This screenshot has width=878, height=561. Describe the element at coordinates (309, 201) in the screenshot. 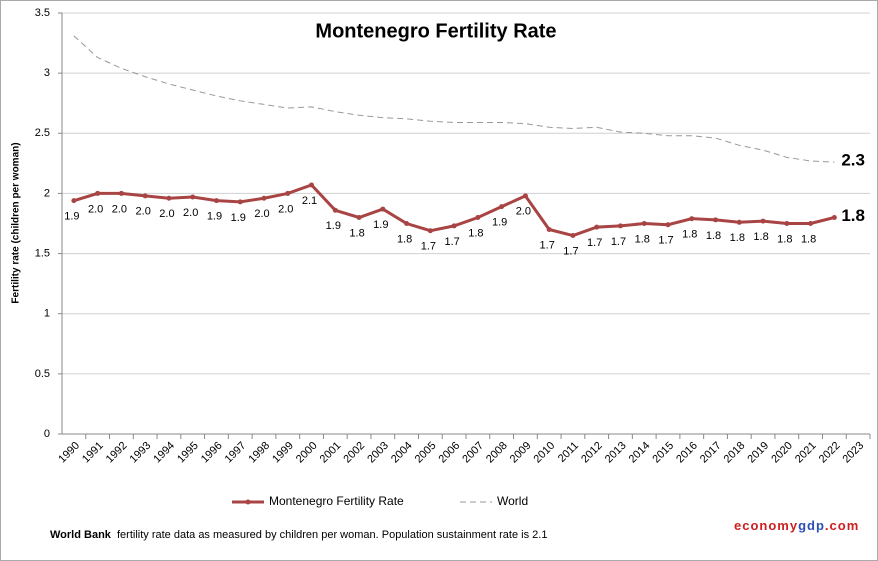

I see `value-label: 2.1` at that location.